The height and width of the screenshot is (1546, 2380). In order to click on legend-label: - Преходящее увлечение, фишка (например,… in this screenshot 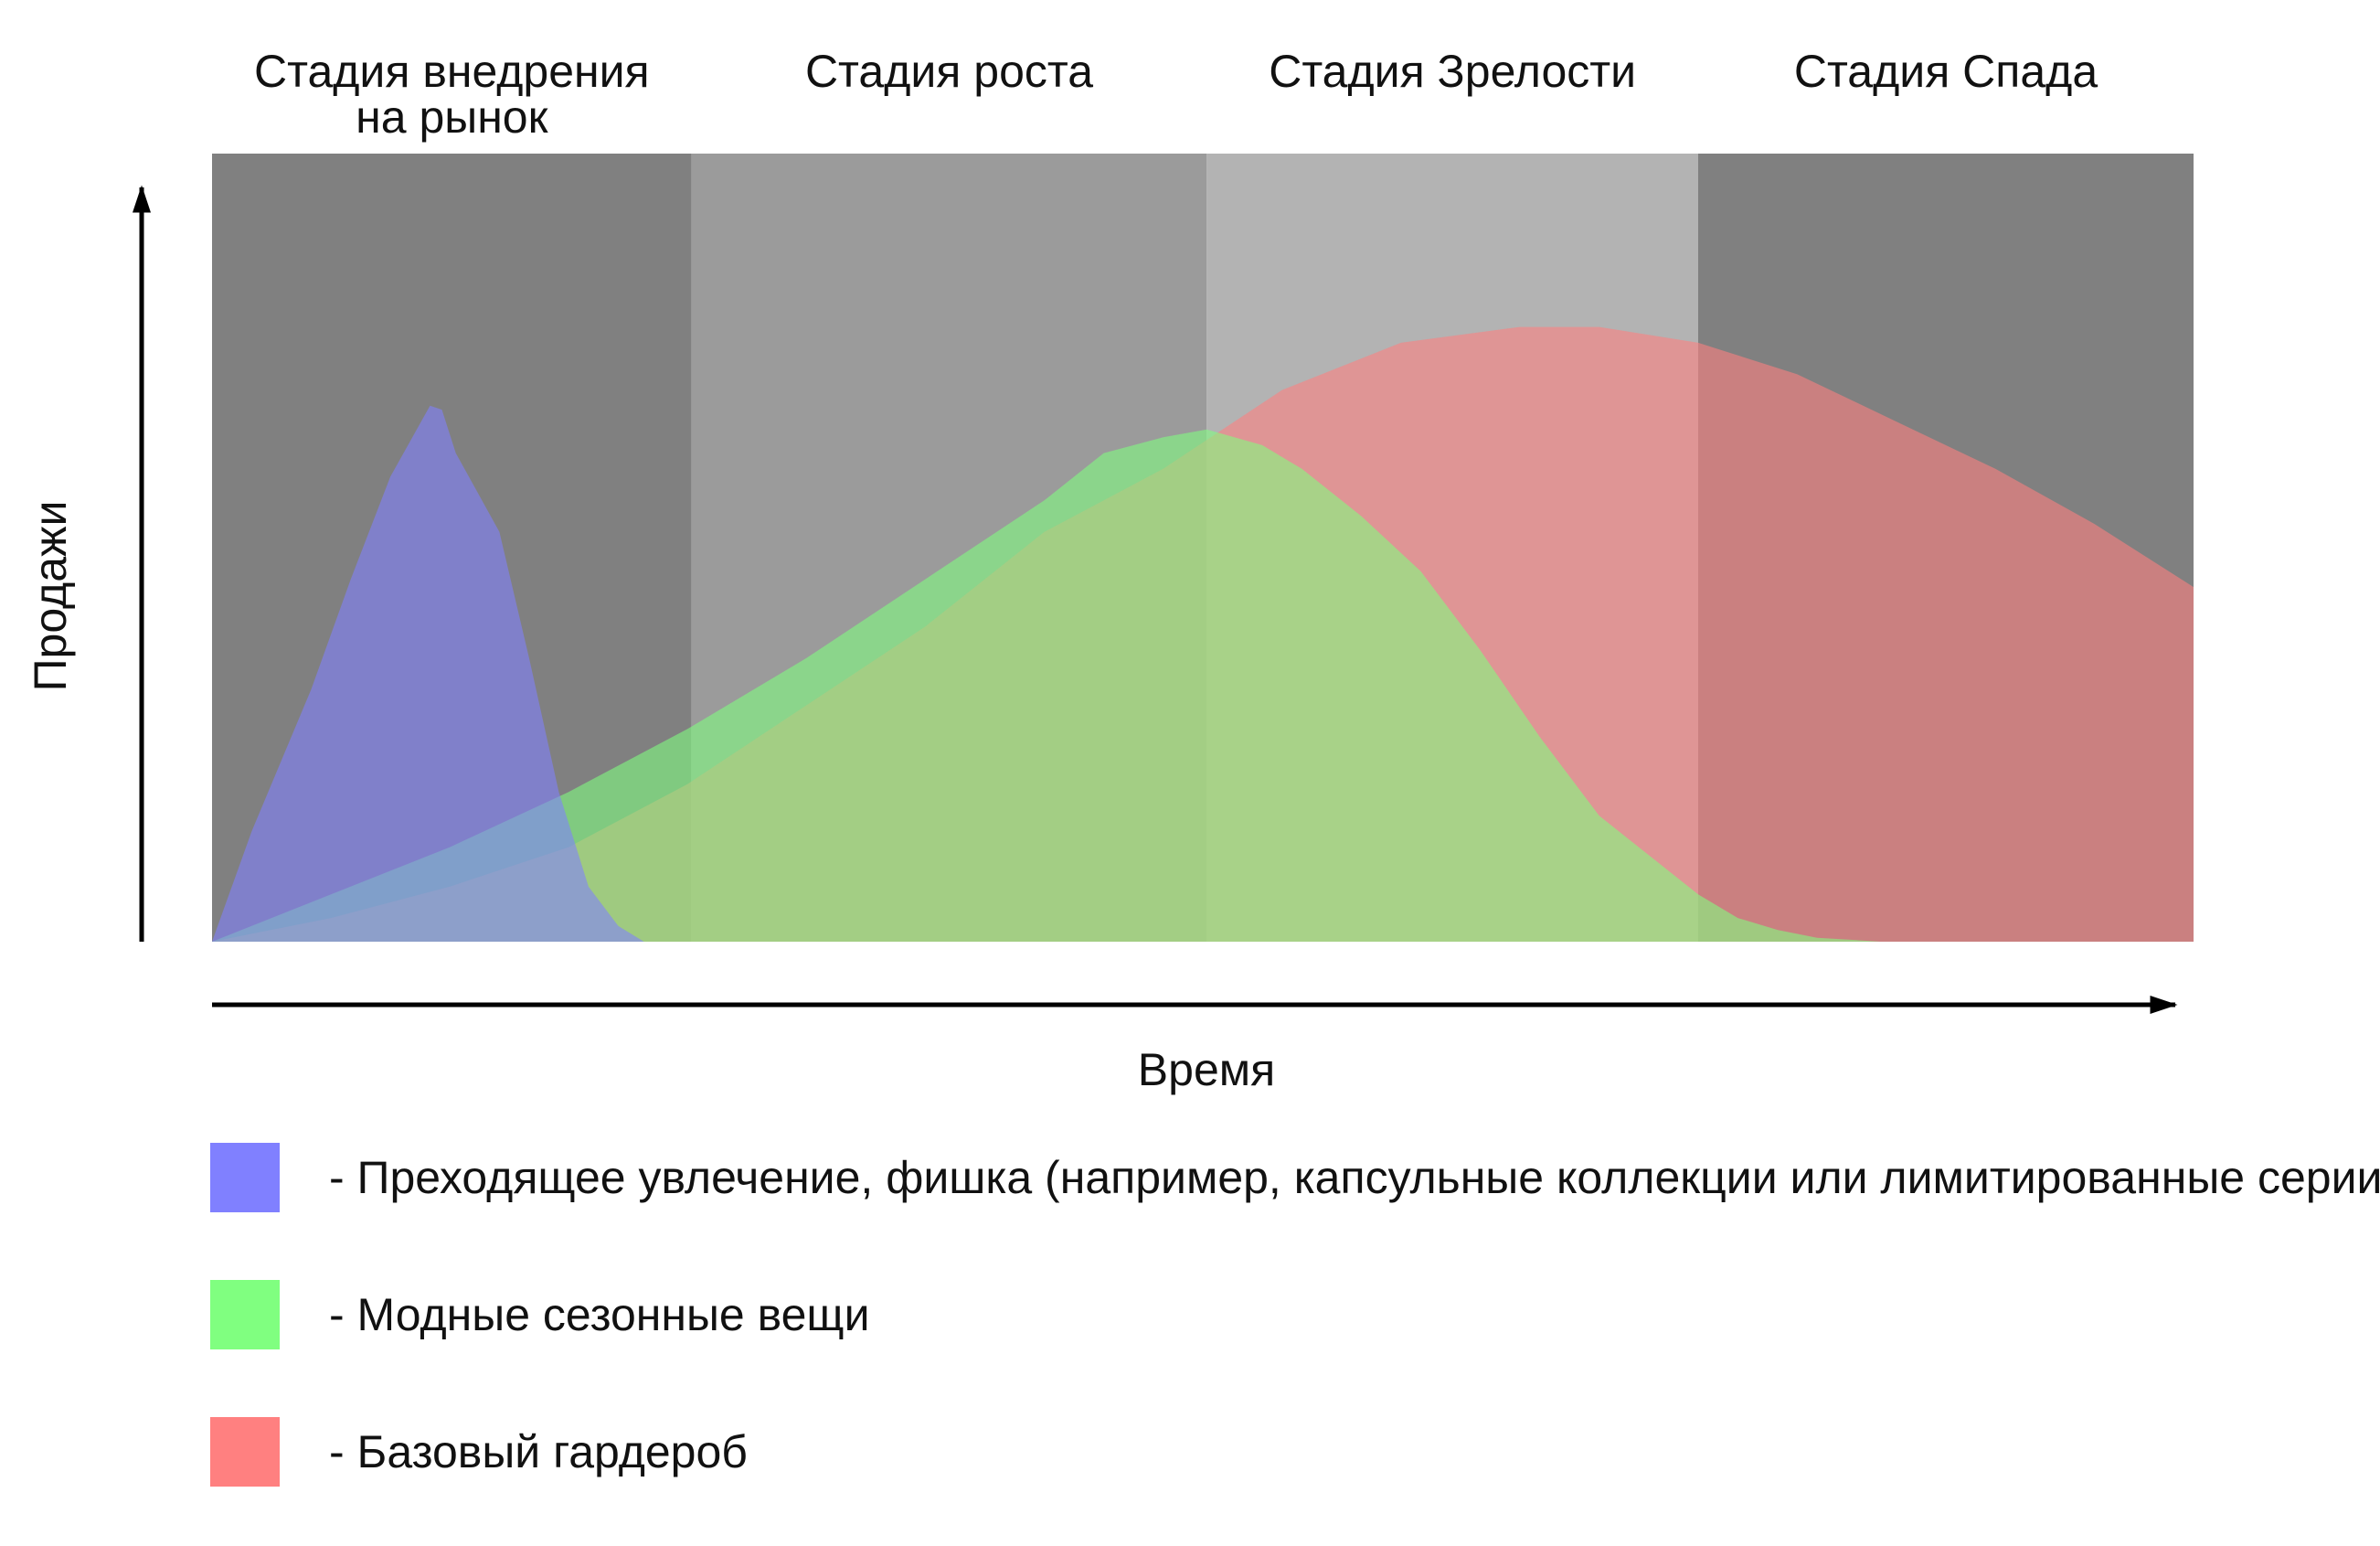, I will do `click(1355, 1177)`.